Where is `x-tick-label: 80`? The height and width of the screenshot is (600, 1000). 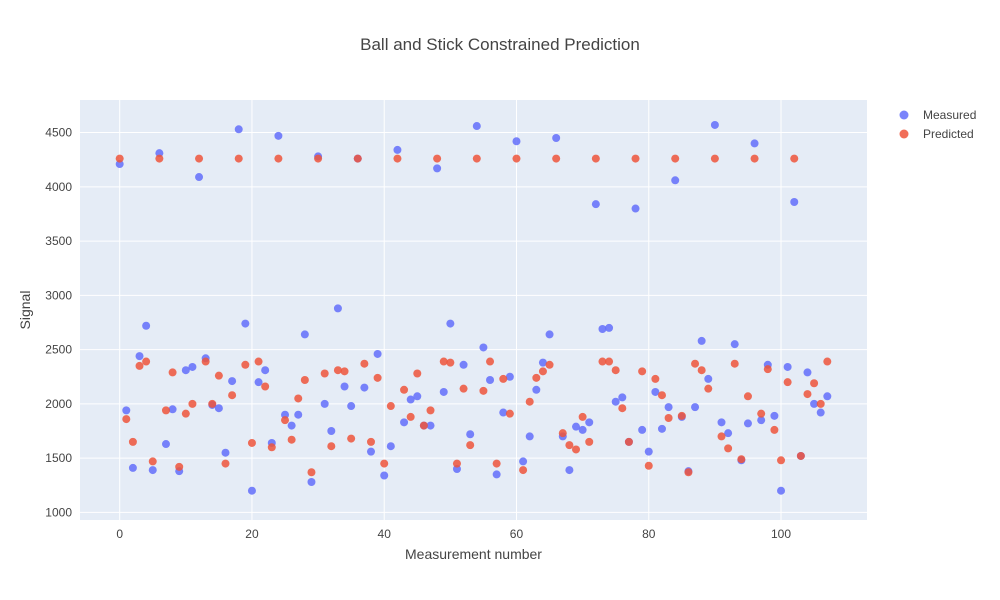 x-tick-label: 80 is located at coordinates (649, 534).